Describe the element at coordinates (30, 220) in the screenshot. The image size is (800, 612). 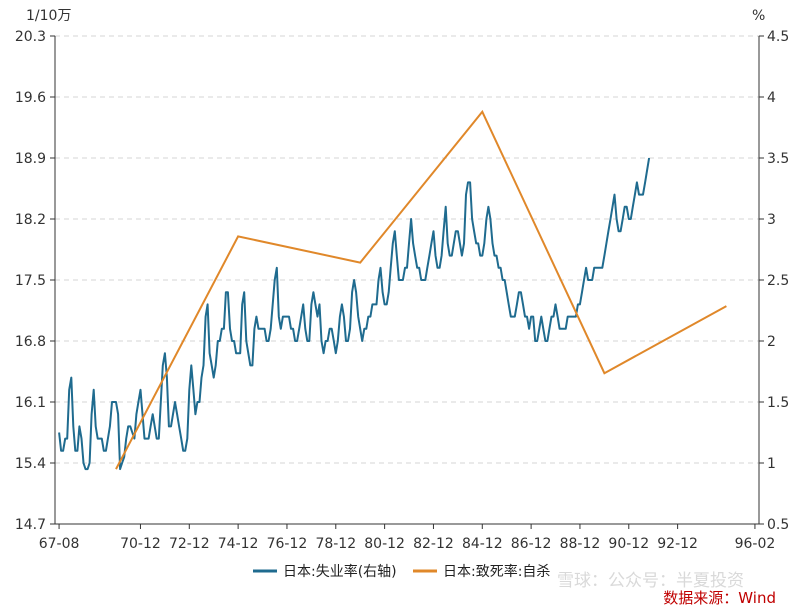
I see `left-tick-label: 18.2` at that location.